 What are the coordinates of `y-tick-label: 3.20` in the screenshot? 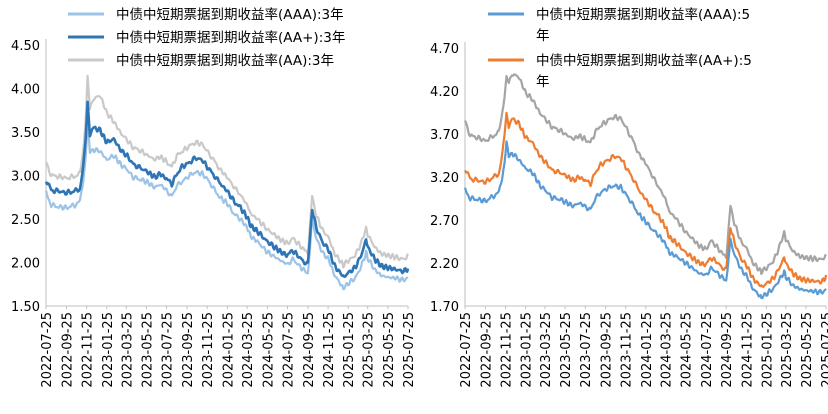 It's located at (444, 178).